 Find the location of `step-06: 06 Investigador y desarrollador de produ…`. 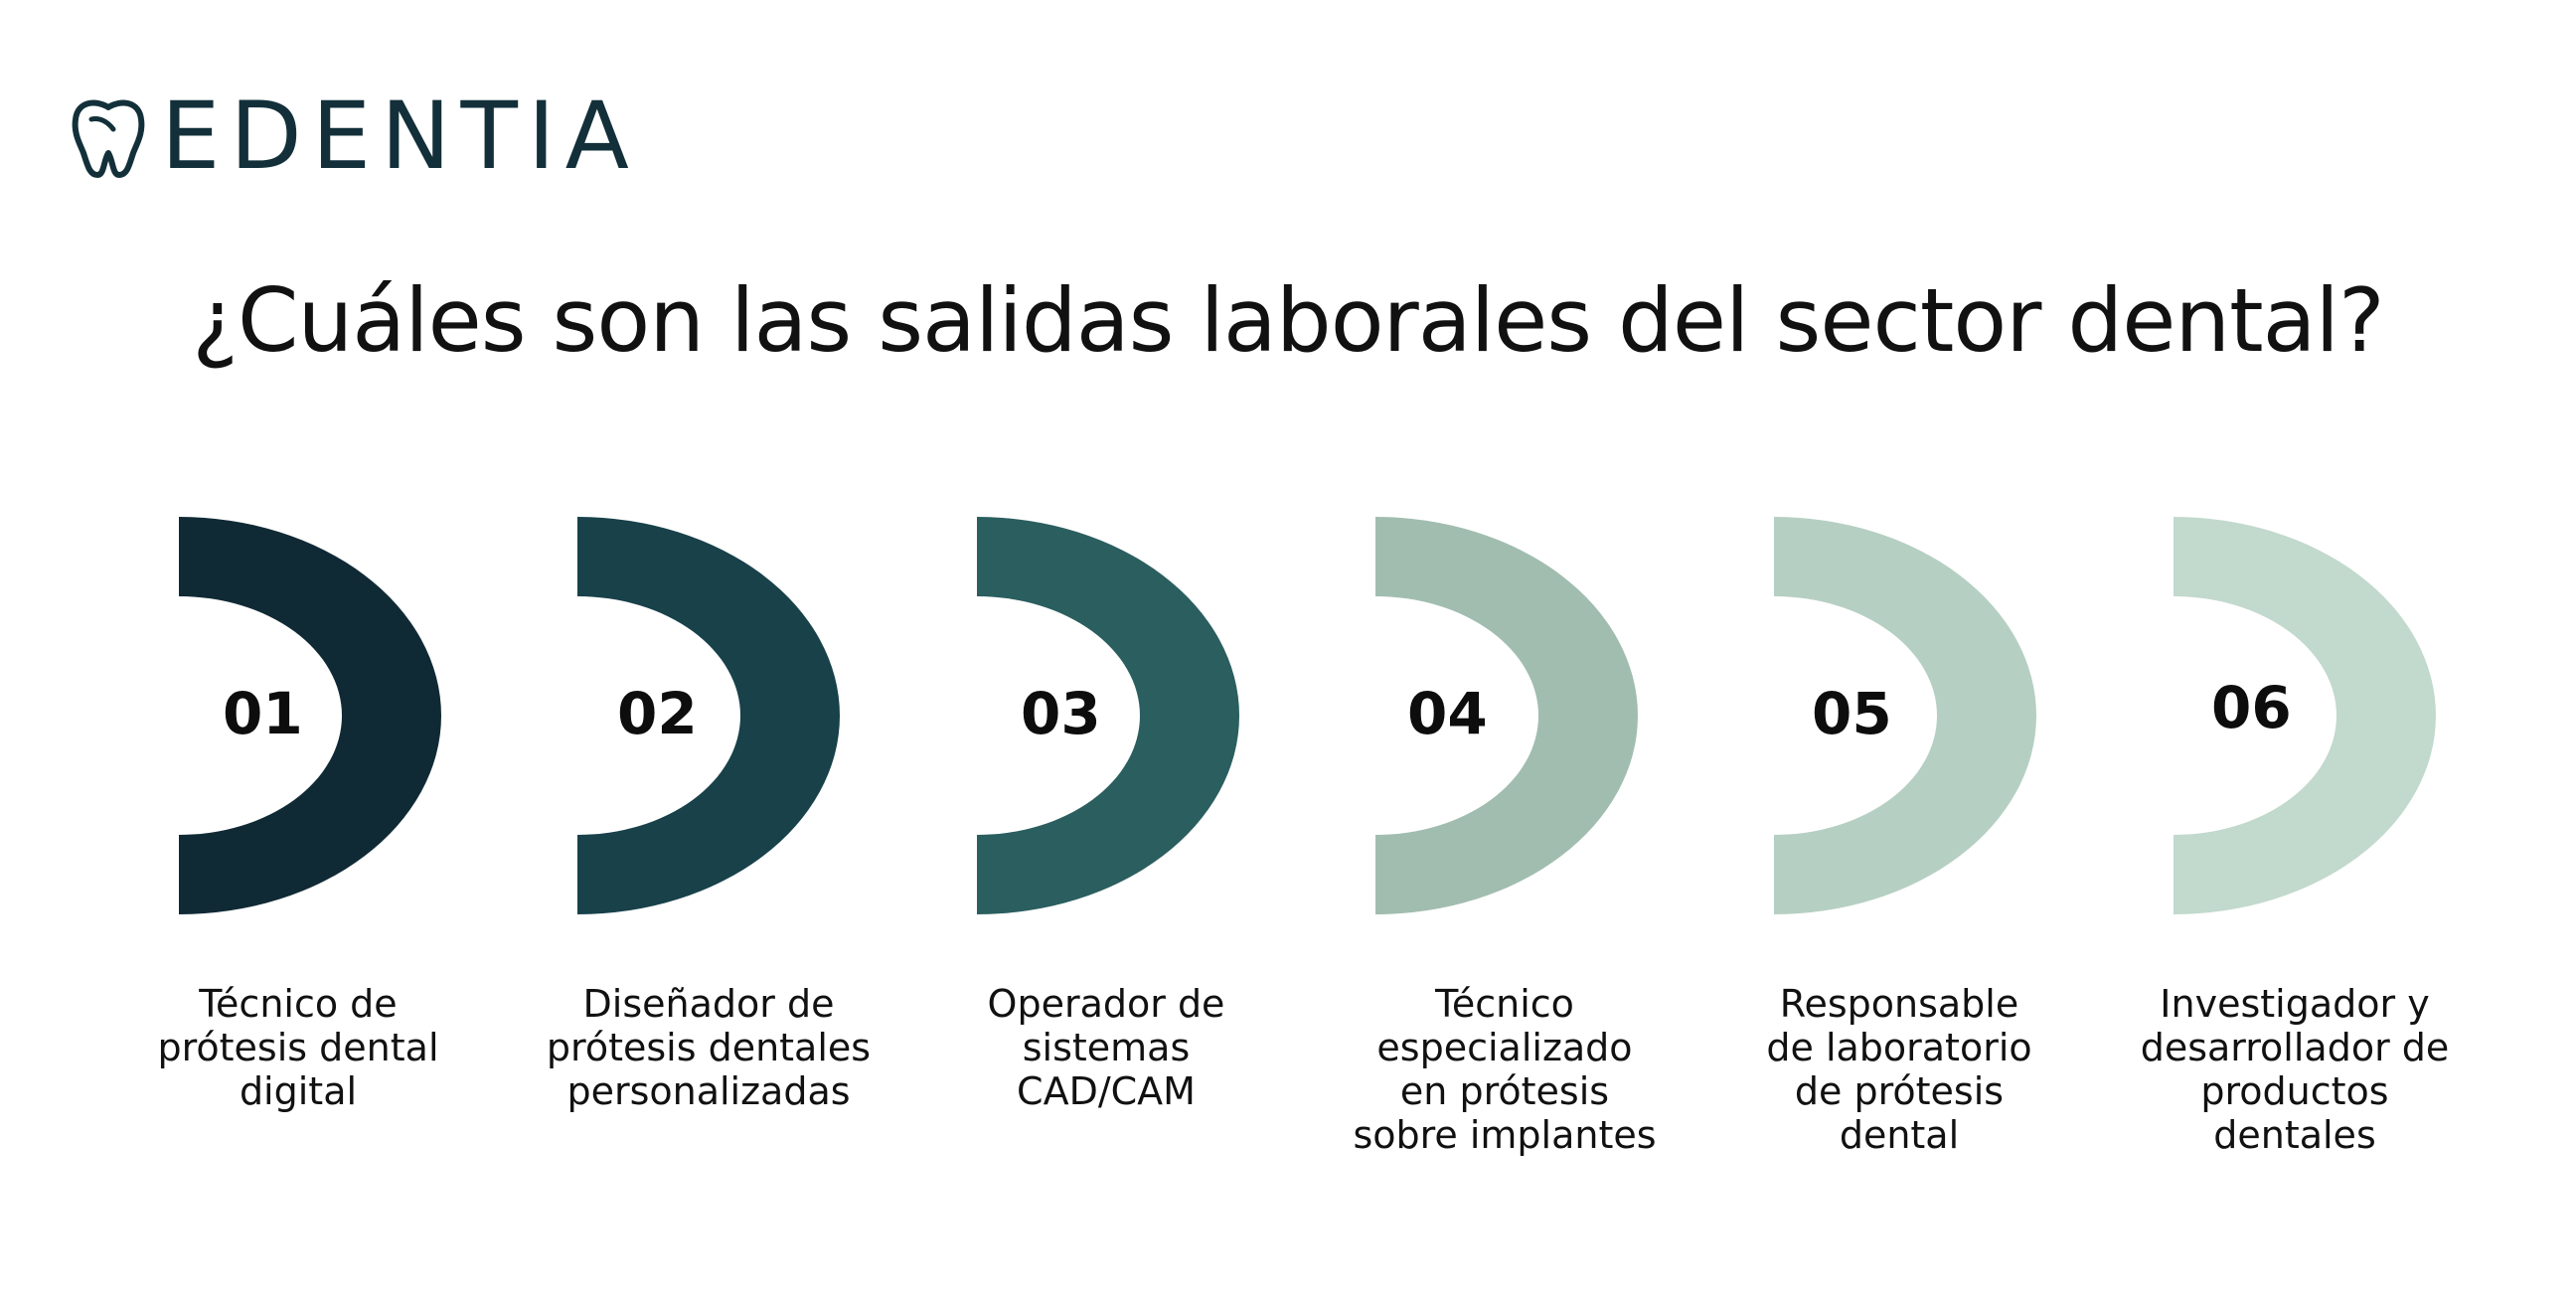

step-06: 06 Investigador y desarrollador de produ… is located at coordinates (2354, 840).